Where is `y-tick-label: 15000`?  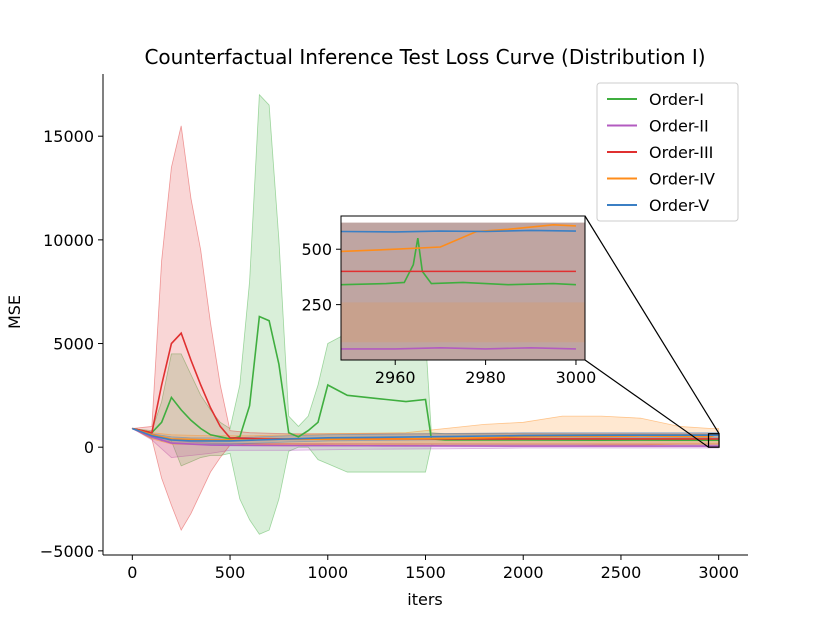
y-tick-label: 15000 is located at coordinates (68, 136).